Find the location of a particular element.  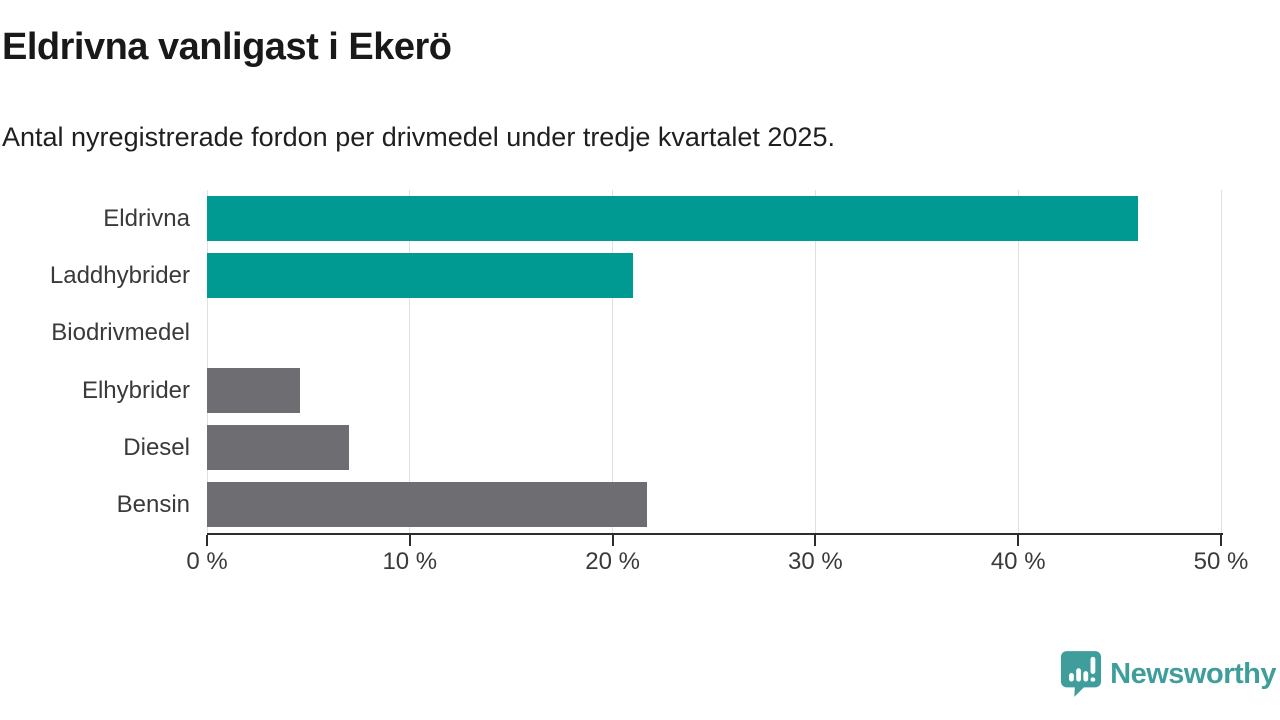

category-label: Bensin is located at coordinates (153, 504).